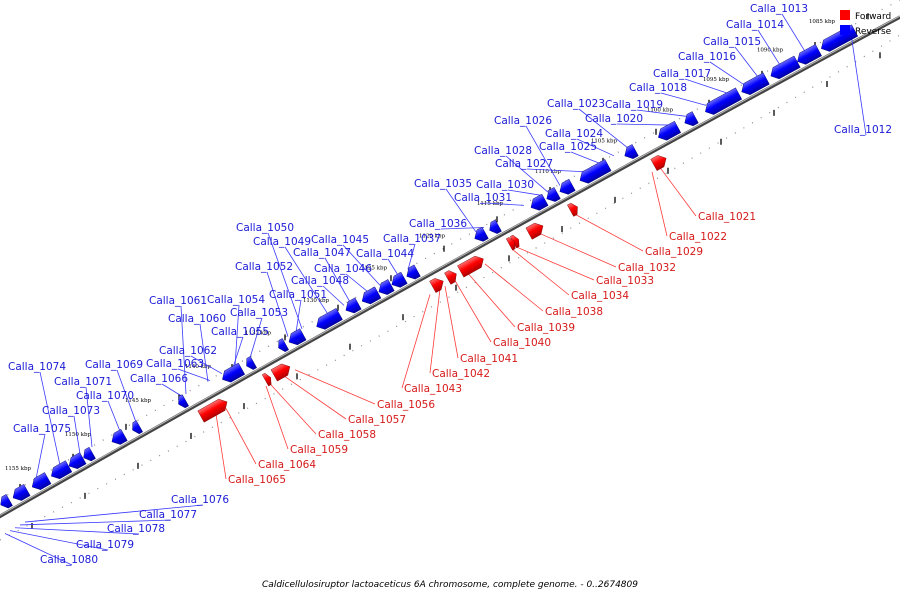 The width and height of the screenshot is (900, 600). I want to click on scale-tick-label: 1155 kbp, so click(18, 469).